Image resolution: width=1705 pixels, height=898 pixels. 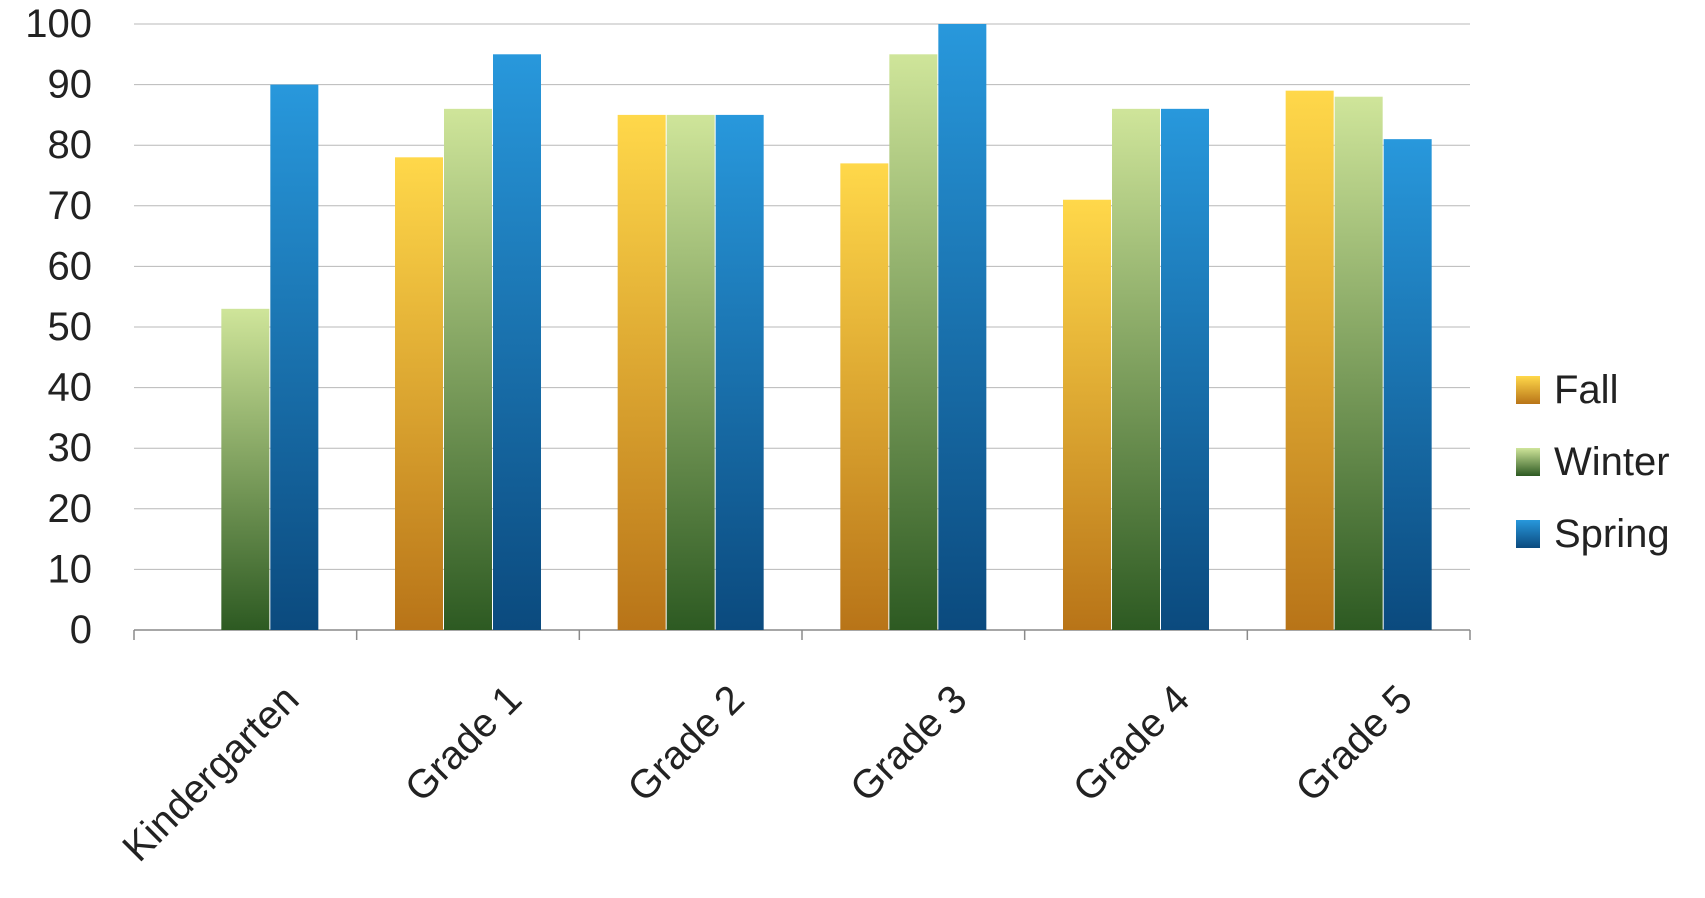 What do you see at coordinates (210, 773) in the screenshot?
I see `x-tick-label: Kindergarten` at bounding box center [210, 773].